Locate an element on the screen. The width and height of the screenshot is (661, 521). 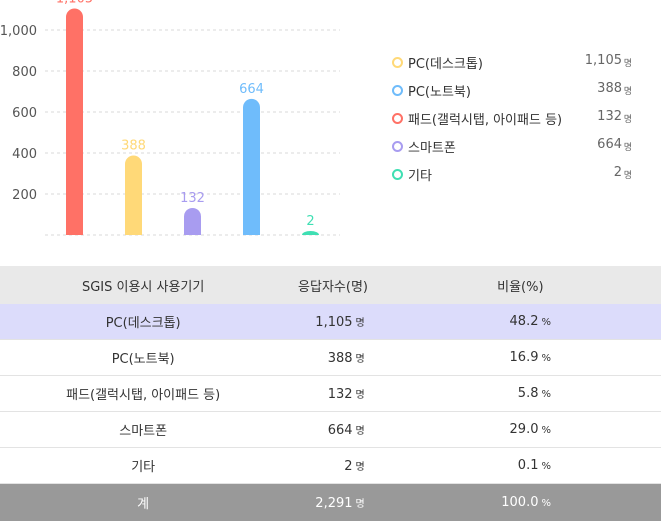
count-value: 1,105 is located at coordinates (333, 322).